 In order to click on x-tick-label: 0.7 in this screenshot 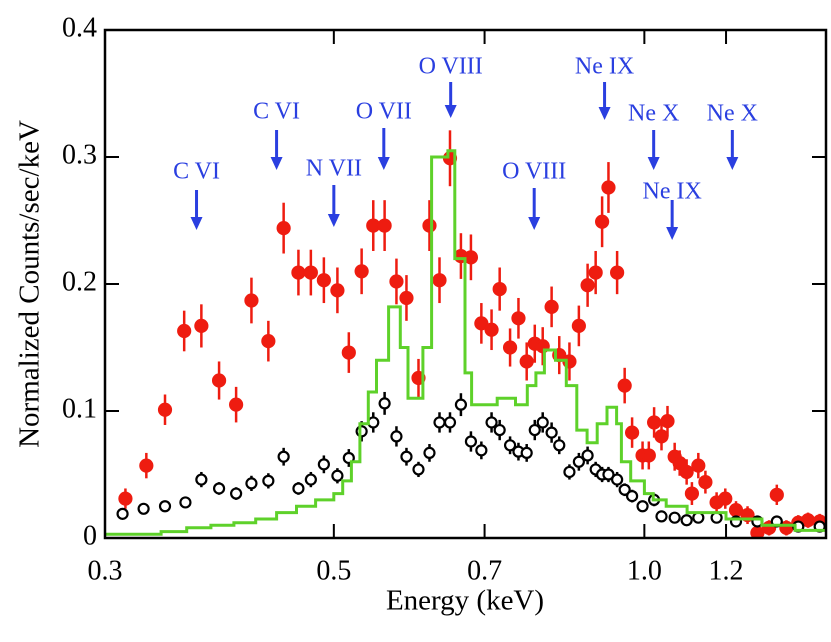, I will do `click(484, 570)`.